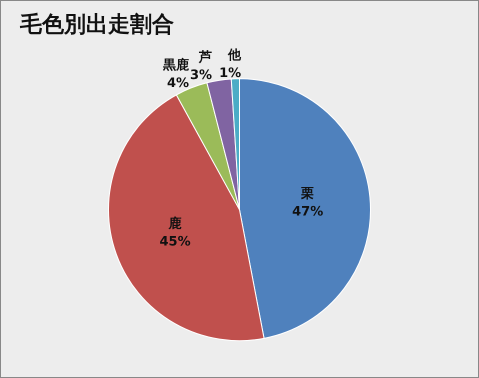  Describe the element at coordinates (308, 212) in the screenshot. I see `data-label: 47%` at that location.